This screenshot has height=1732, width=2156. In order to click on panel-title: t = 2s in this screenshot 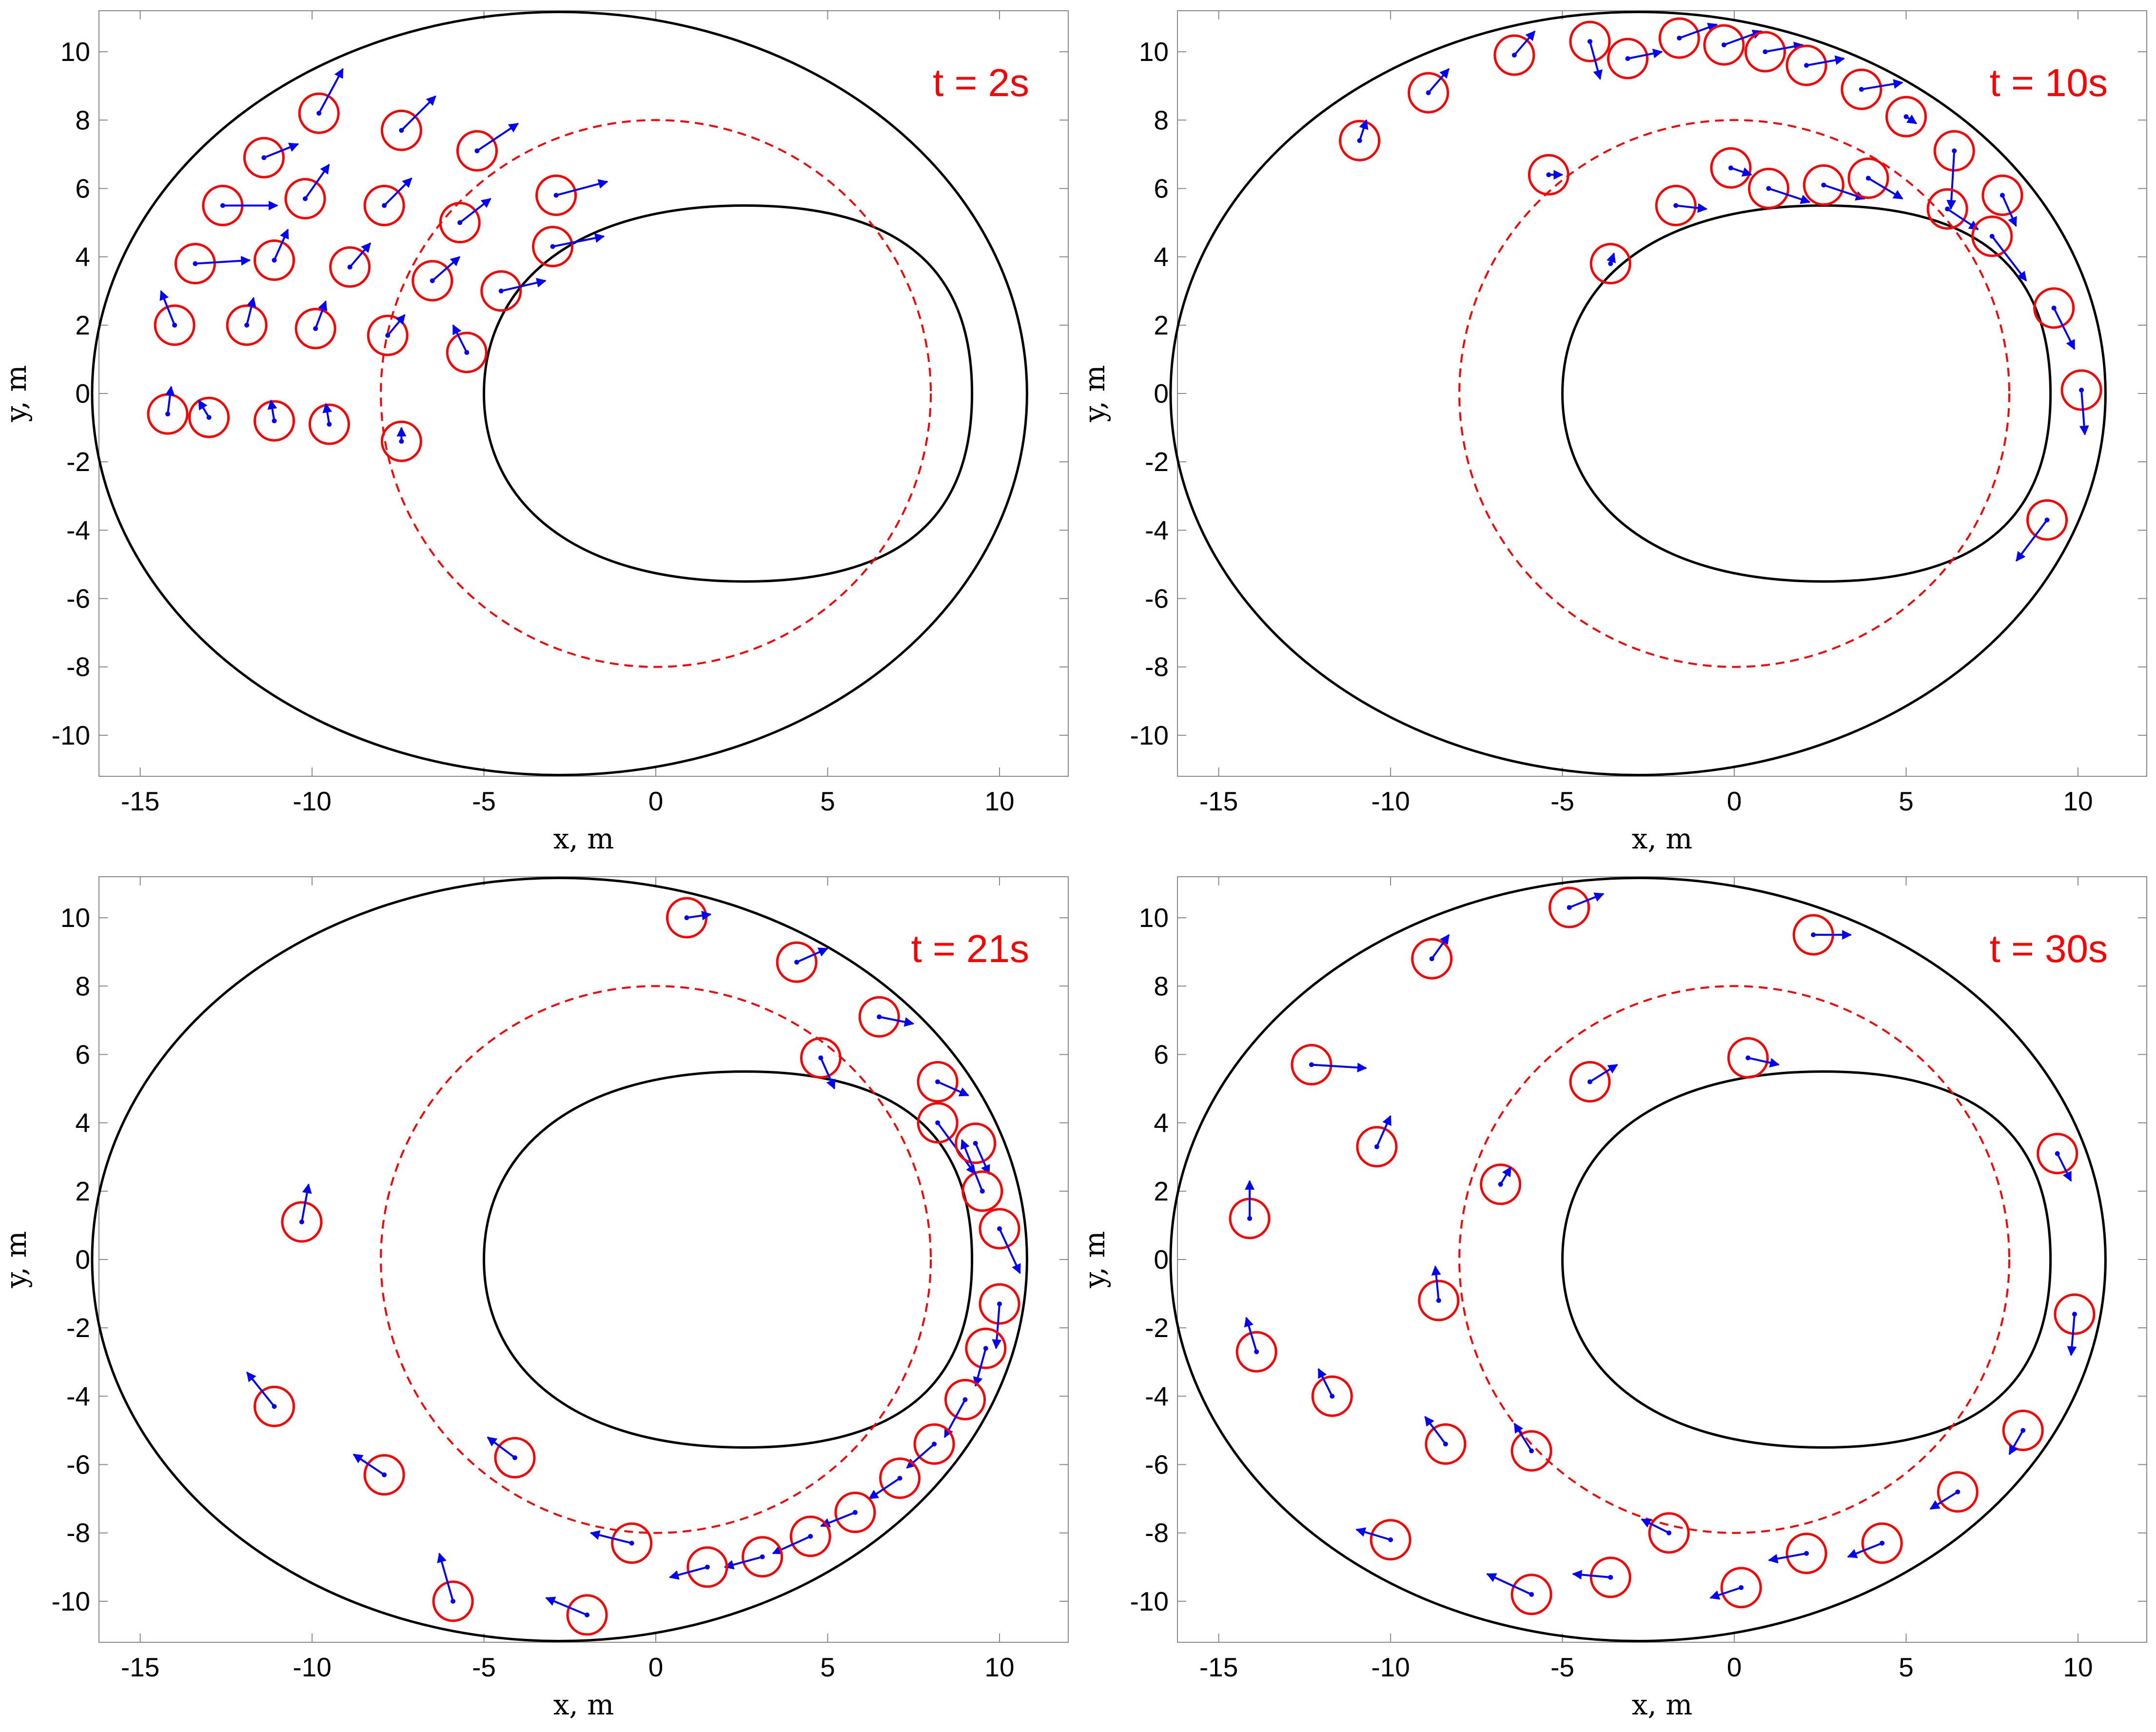, I will do `click(981, 82)`.